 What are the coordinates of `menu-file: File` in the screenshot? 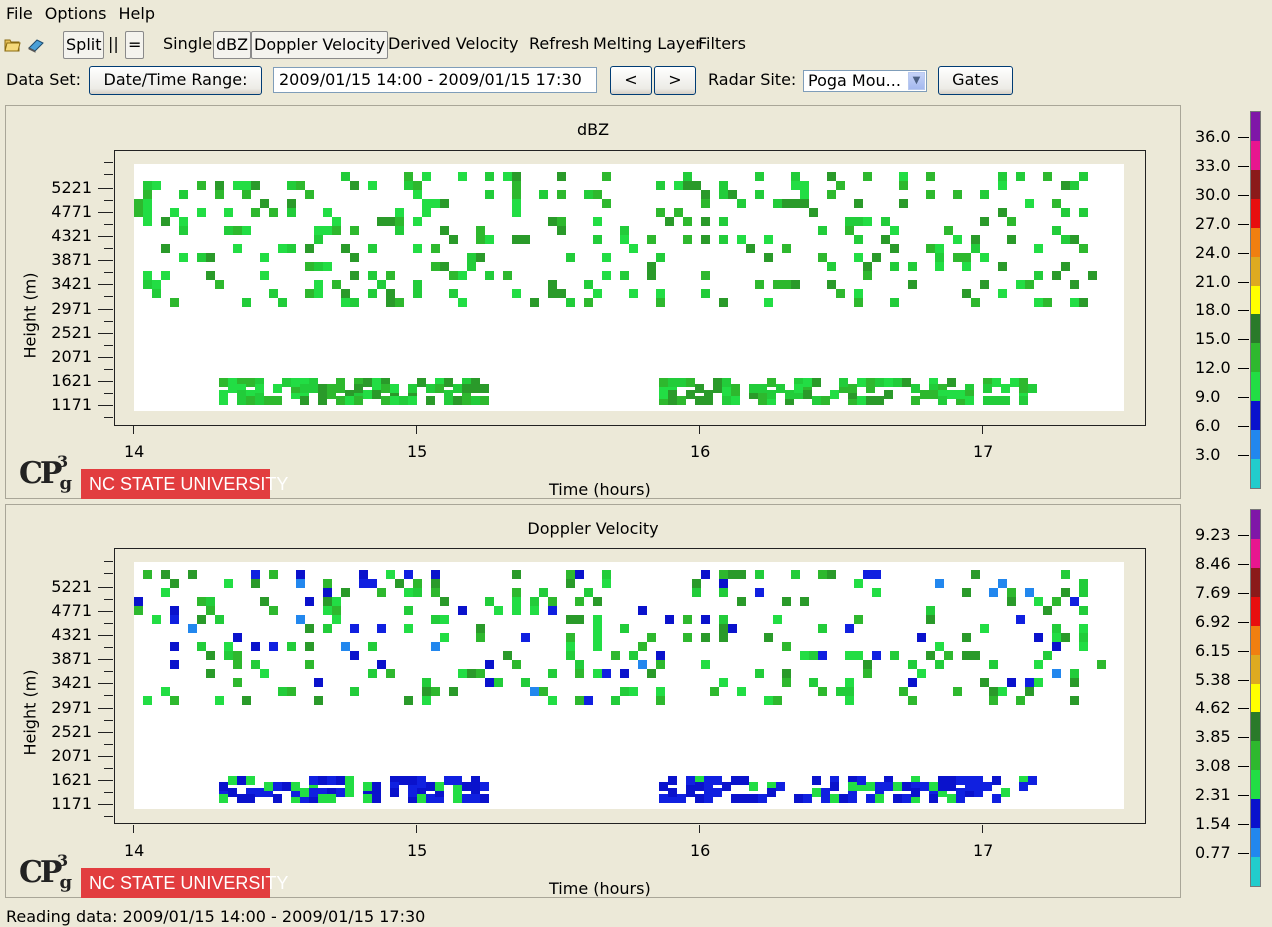 It's located at (19, 13).